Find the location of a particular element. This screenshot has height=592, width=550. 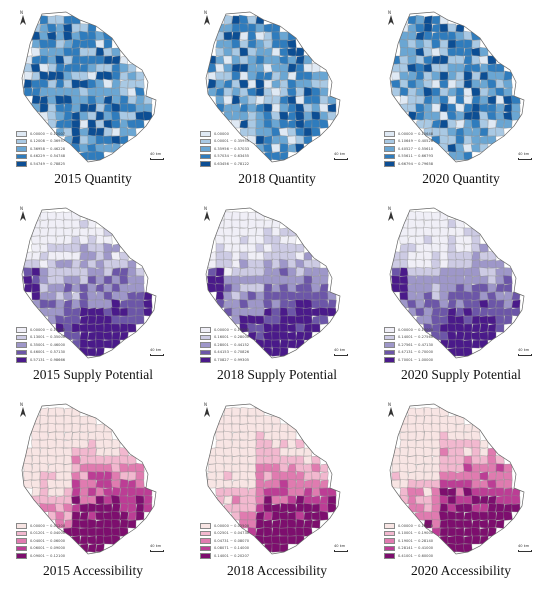

legend-label: 0.70827 ~ 0.99305 is located at coordinates (232, 359).